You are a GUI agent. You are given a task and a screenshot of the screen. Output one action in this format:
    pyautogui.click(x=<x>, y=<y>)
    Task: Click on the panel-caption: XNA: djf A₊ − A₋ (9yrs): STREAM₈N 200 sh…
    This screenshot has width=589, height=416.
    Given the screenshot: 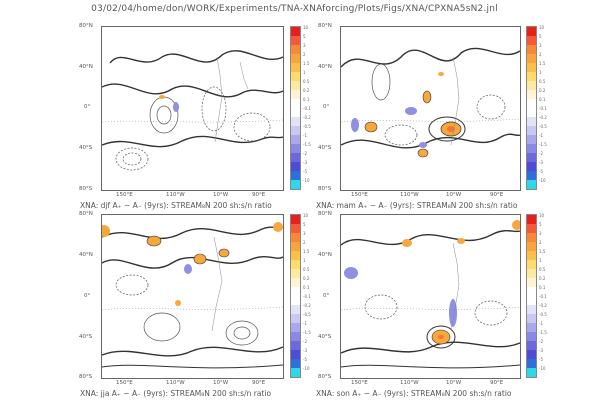 What is the action you would take?
    pyautogui.click(x=176, y=205)
    